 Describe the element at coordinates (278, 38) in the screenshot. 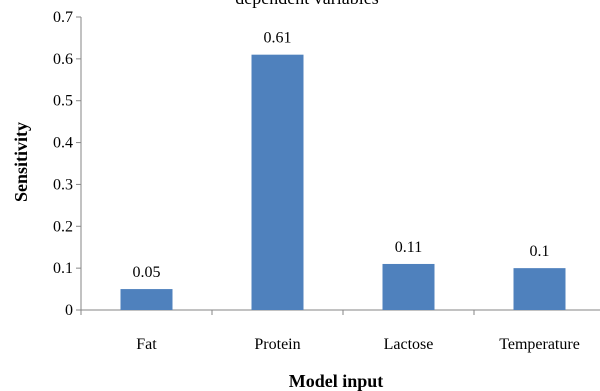

I see `data-label: 0.61` at that location.